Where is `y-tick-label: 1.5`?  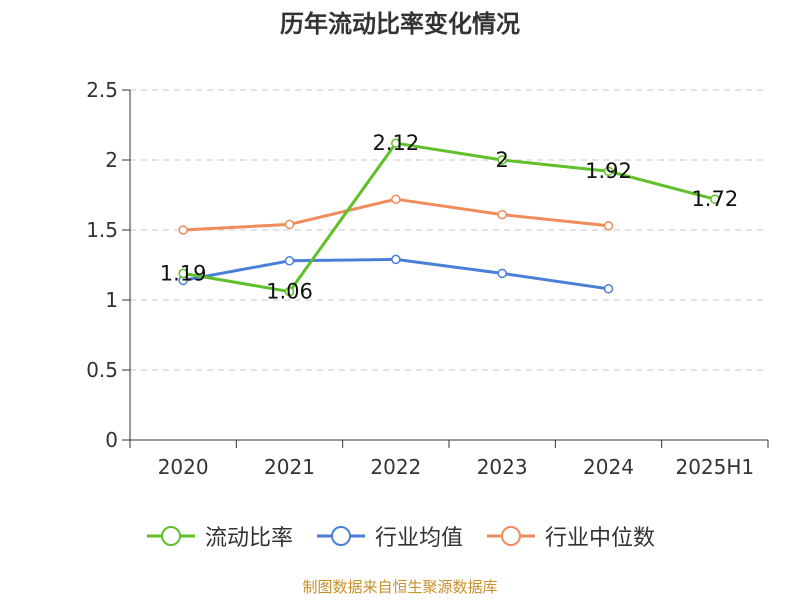
y-tick-label: 1.5 is located at coordinates (102, 230).